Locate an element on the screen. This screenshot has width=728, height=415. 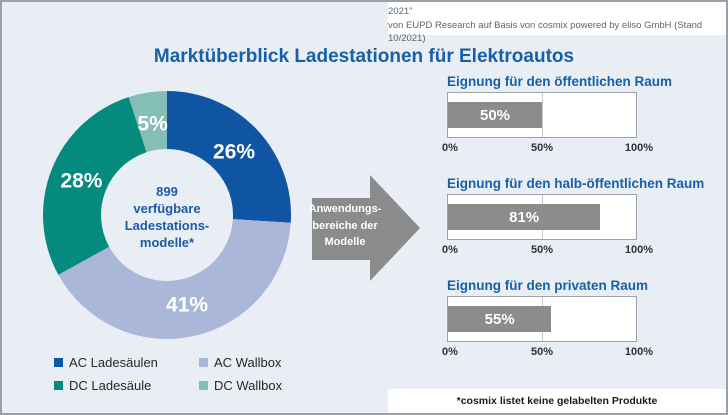
legend-item-dc-lades-ule: DC Ladesäule is located at coordinates (126, 385).